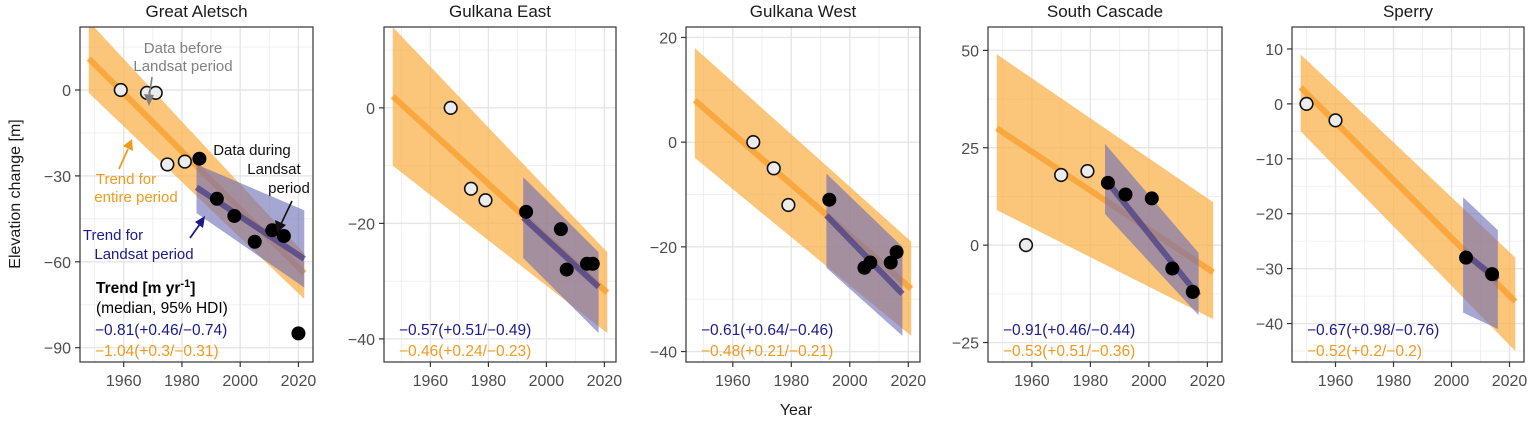 The width and height of the screenshot is (1532, 423). I want to click on annotation-arrow-entire-head, so click(128, 145).